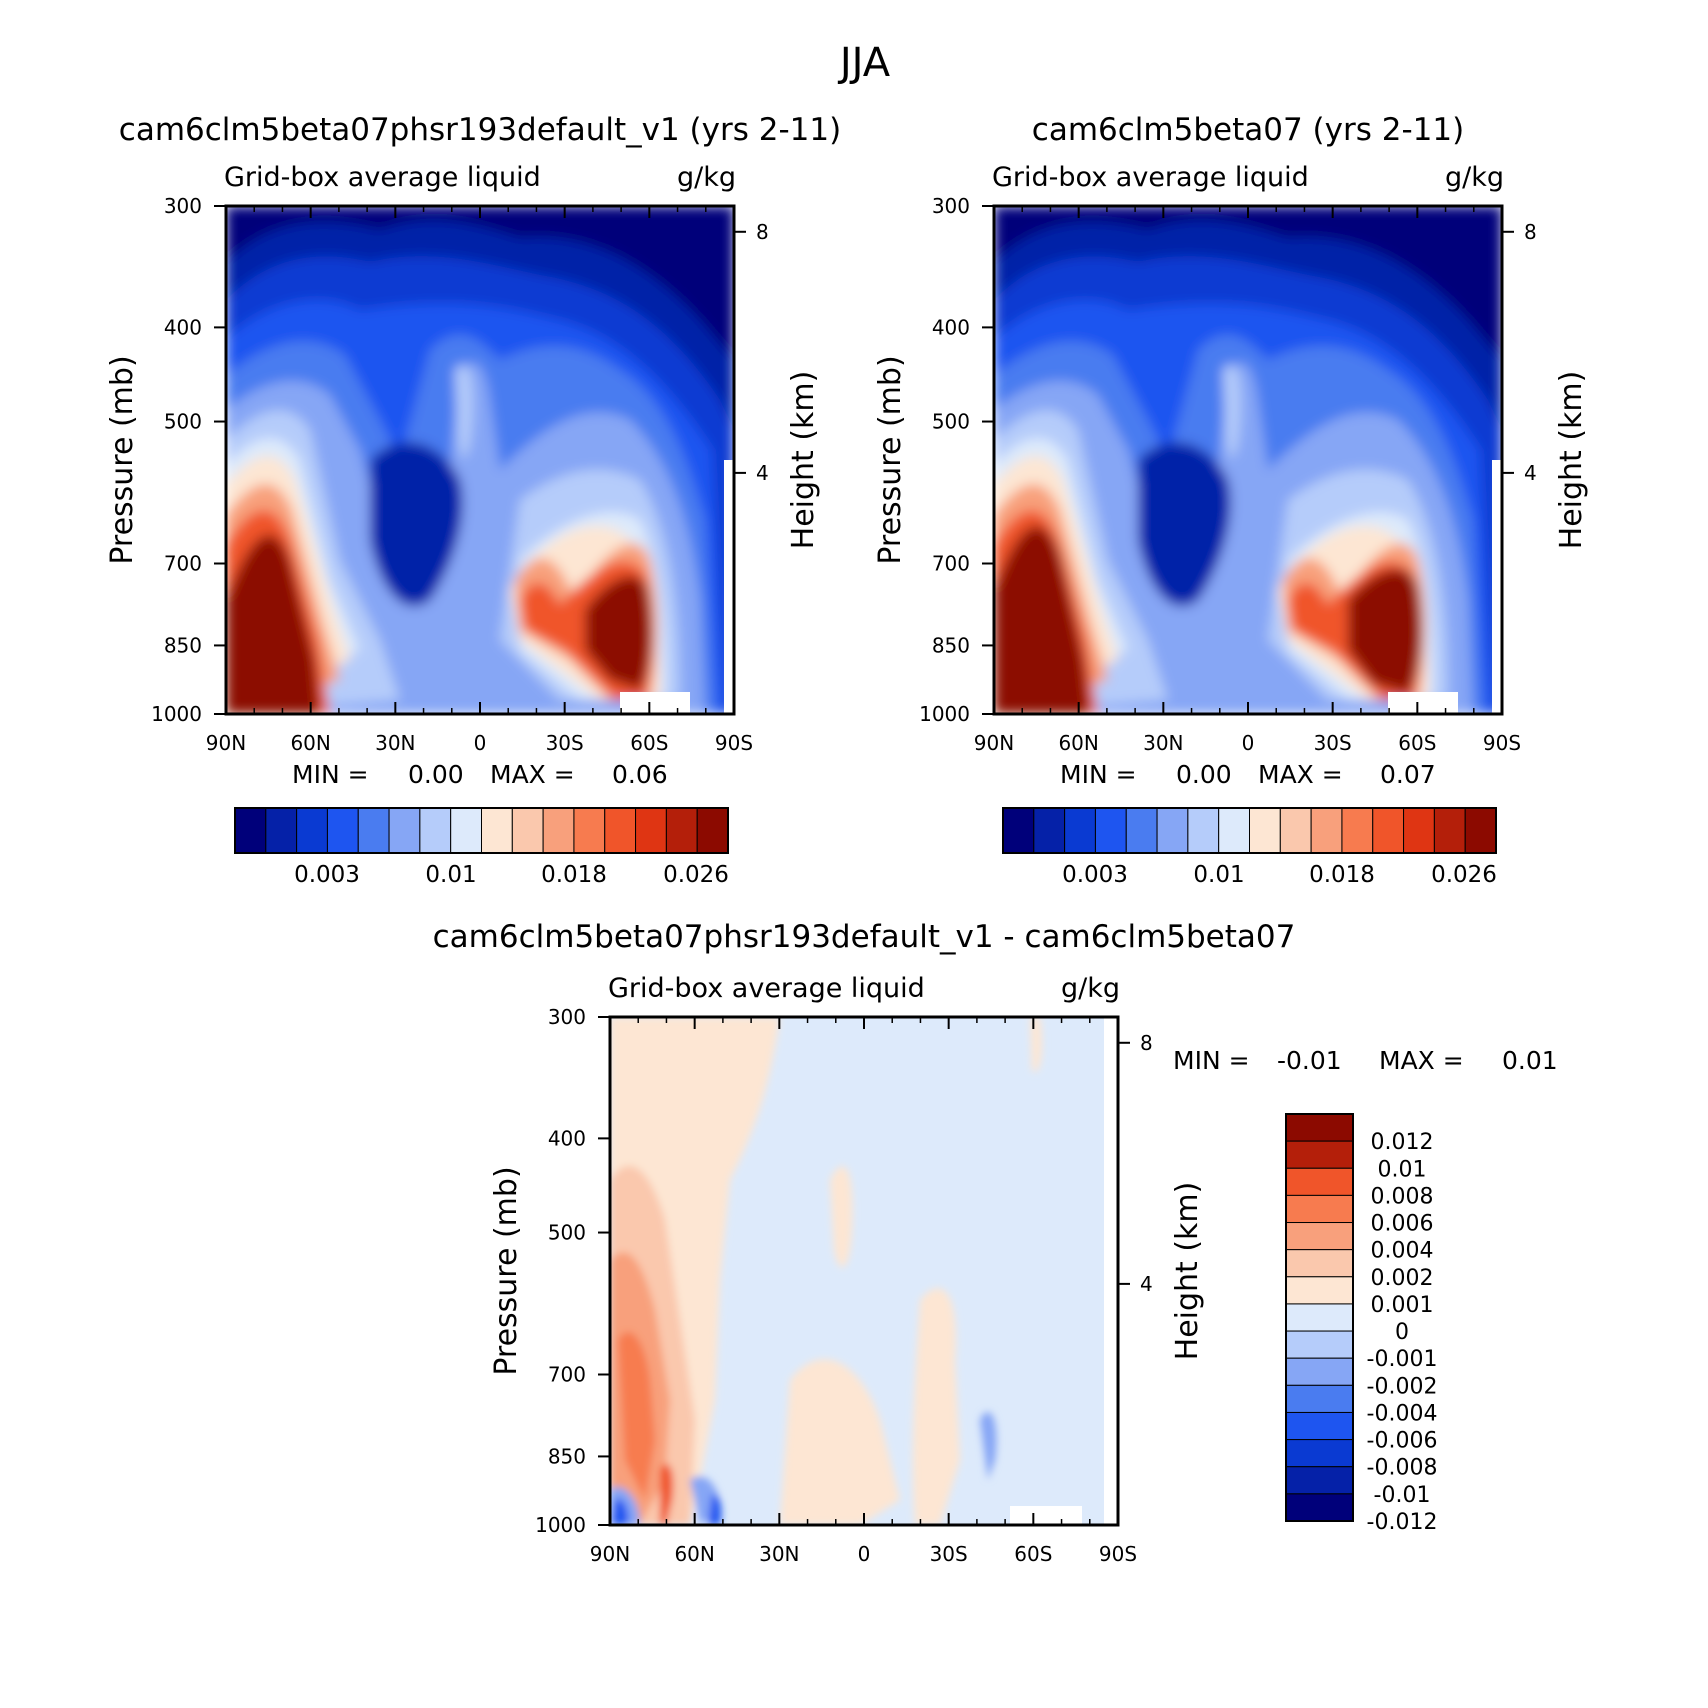 Image resolution: width=1708 pixels, height=1708 pixels. Describe the element at coordinates (826, 1271) in the screenshot. I see `panel-c-field` at that location.